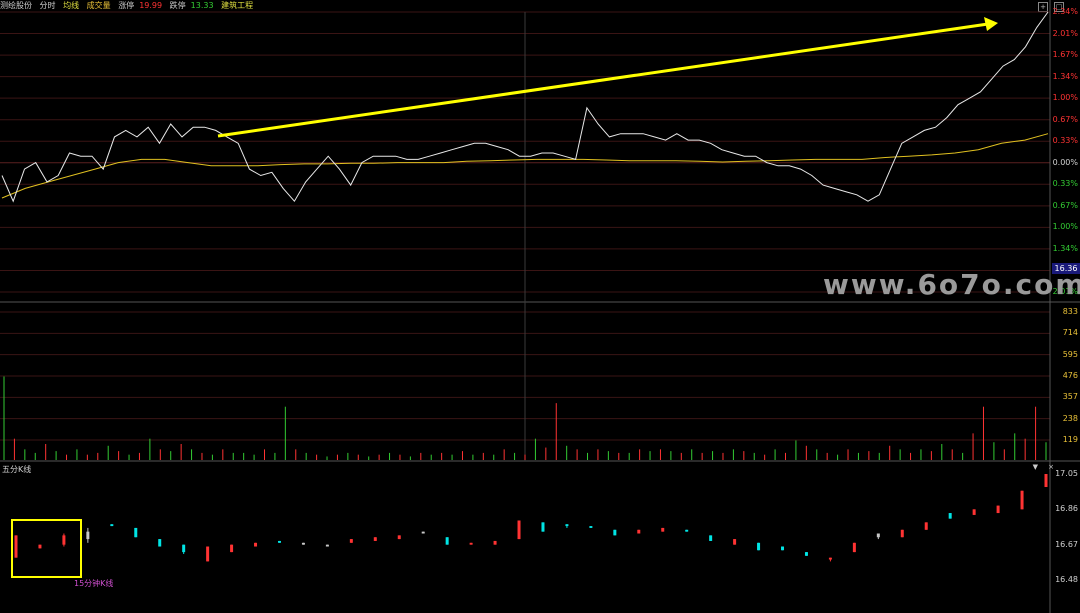  What do you see at coordinates (17, 469) in the screenshot?
I see `kline-title: 五分K线` at bounding box center [17, 469].